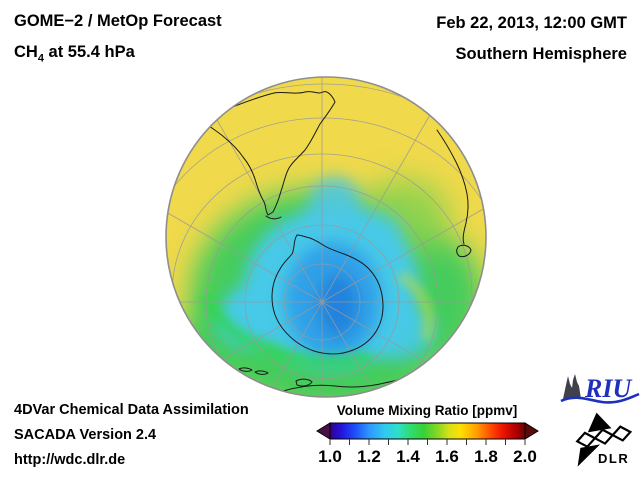 The image size is (640, 480). What do you see at coordinates (427, 431) in the screenshot?
I see `colorbar-gradient-bar` at bounding box center [427, 431].